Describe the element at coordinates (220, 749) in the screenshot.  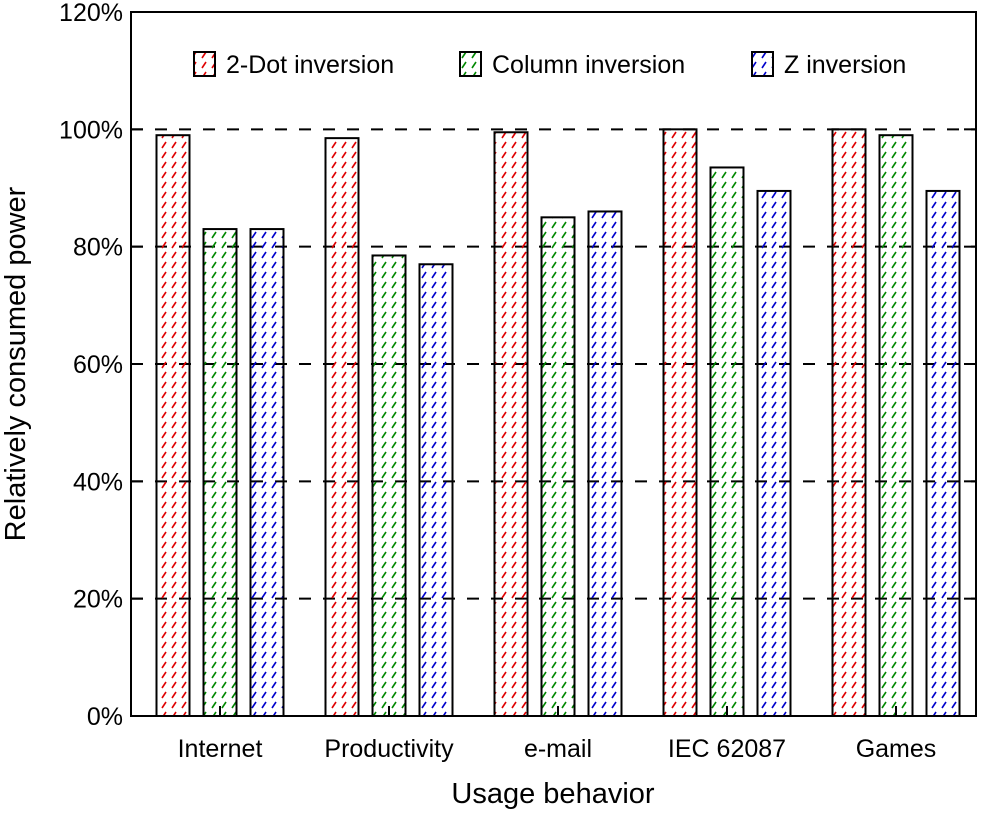
I see `x-tick-label: Internet` at that location.